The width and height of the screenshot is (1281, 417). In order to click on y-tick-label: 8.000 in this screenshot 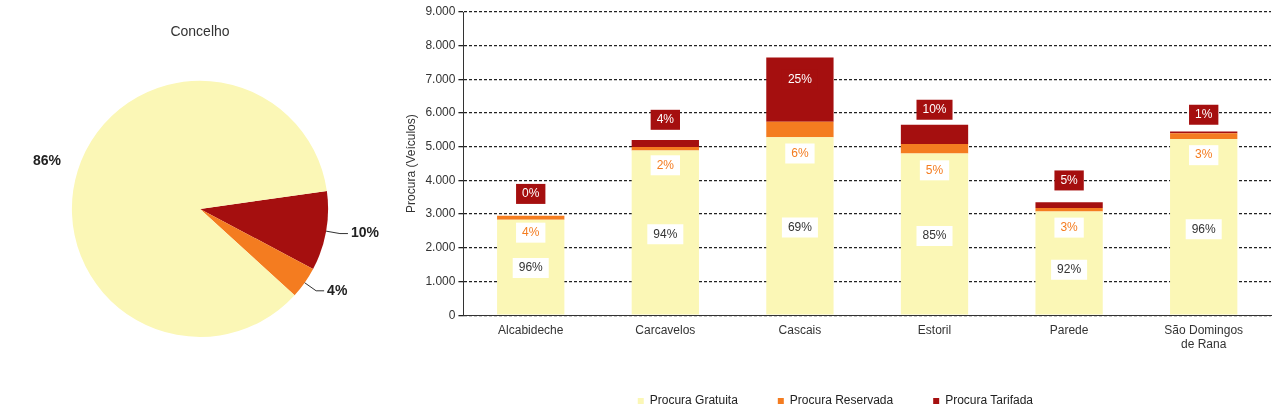, I will do `click(440, 45)`.